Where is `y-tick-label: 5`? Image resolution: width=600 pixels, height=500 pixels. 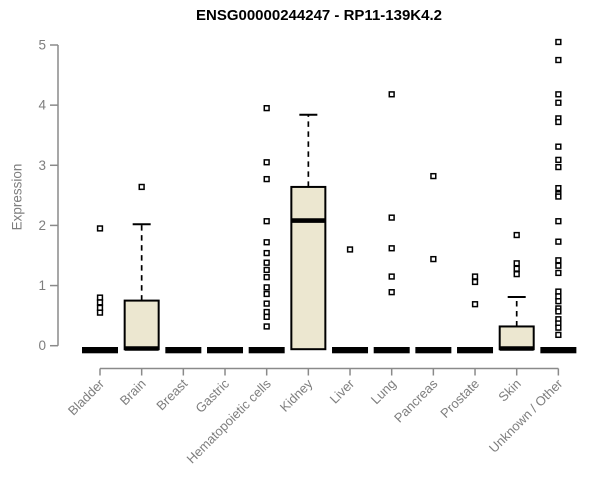
y-tick-label: 5 is located at coordinates (42, 45).